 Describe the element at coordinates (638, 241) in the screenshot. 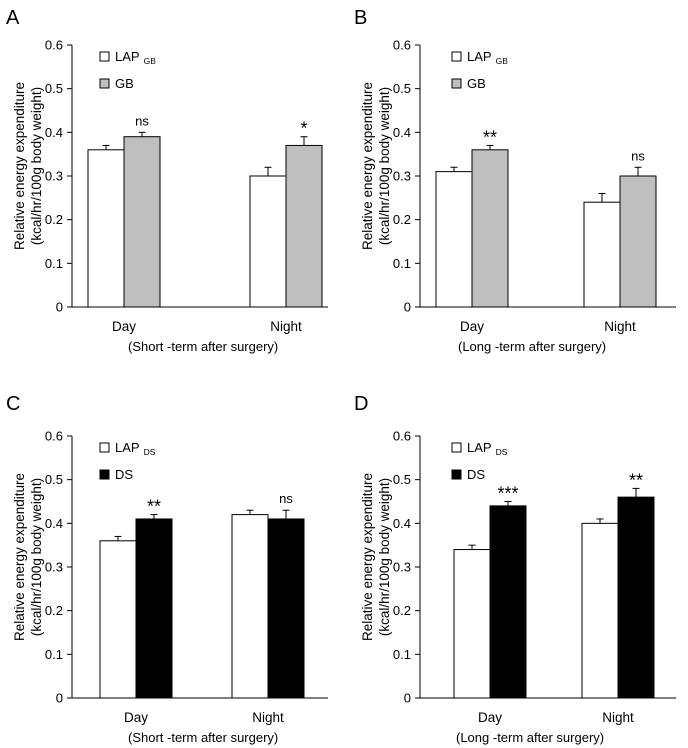

I see `bar-b-night-surgery` at that location.